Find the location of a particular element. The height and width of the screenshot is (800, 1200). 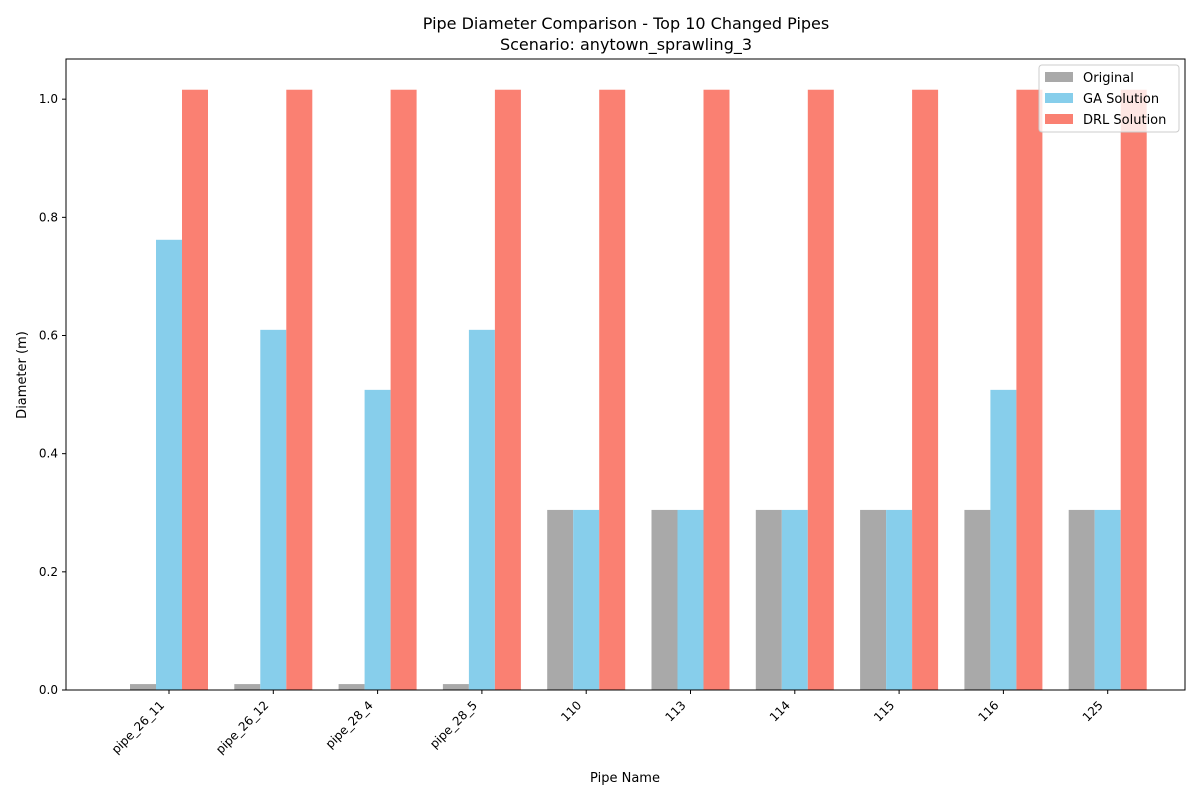

legend-box is located at coordinates (1109, 98).